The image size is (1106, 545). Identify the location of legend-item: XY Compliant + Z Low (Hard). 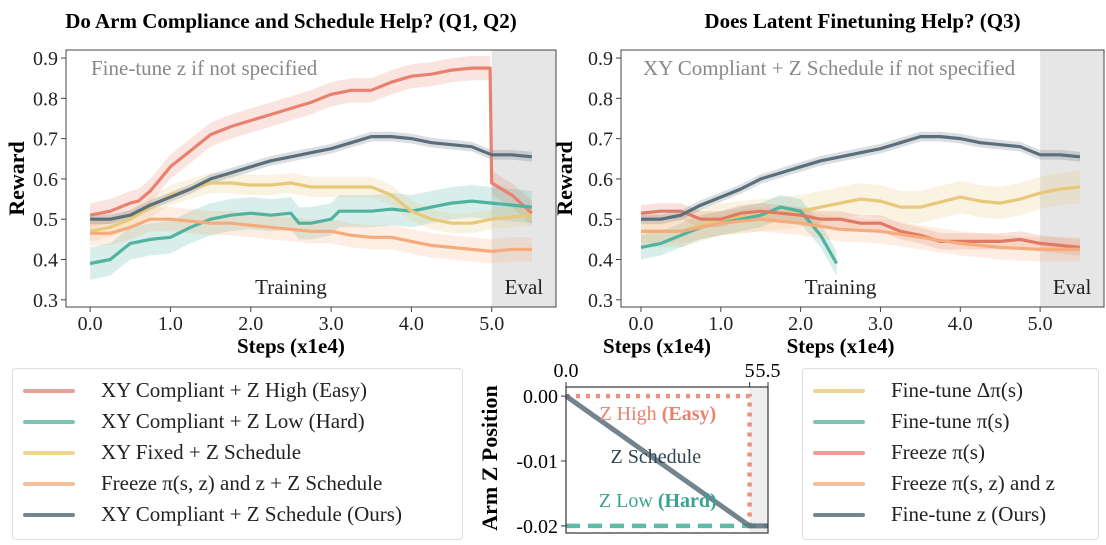
(237, 421).